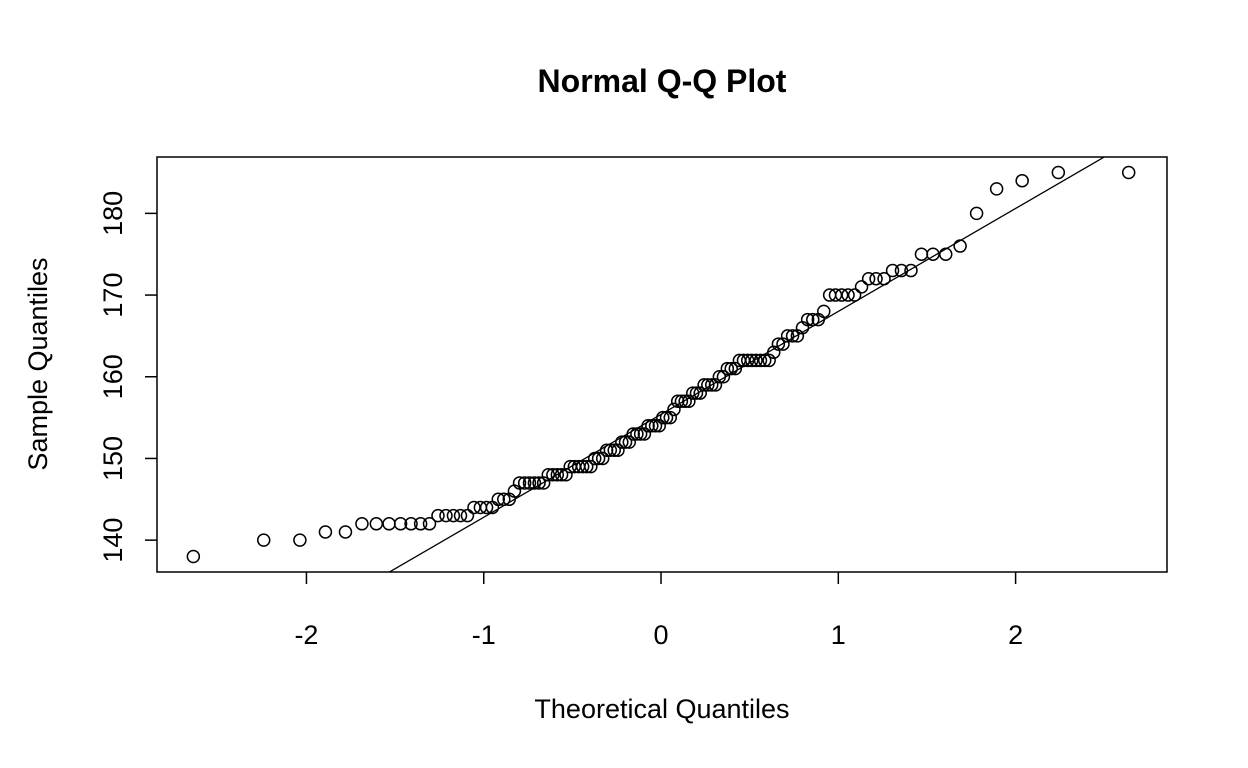 The image size is (1248, 768). What do you see at coordinates (661, 635) in the screenshot?
I see `x-tick-label: 0` at bounding box center [661, 635].